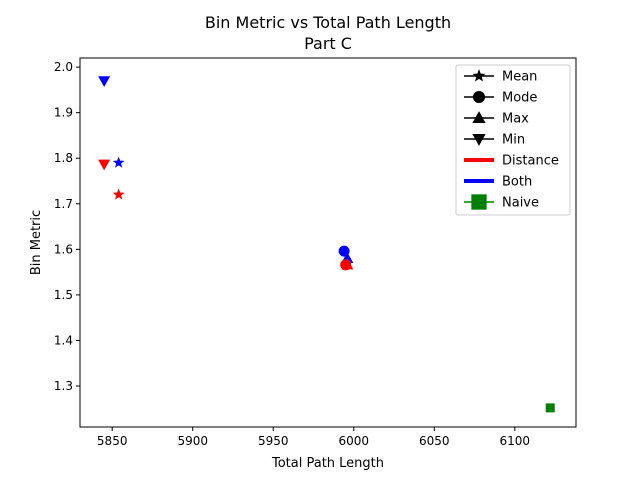 The image size is (640, 480). Describe the element at coordinates (63, 295) in the screenshot. I see `y-tick-label: 1.5` at that location.